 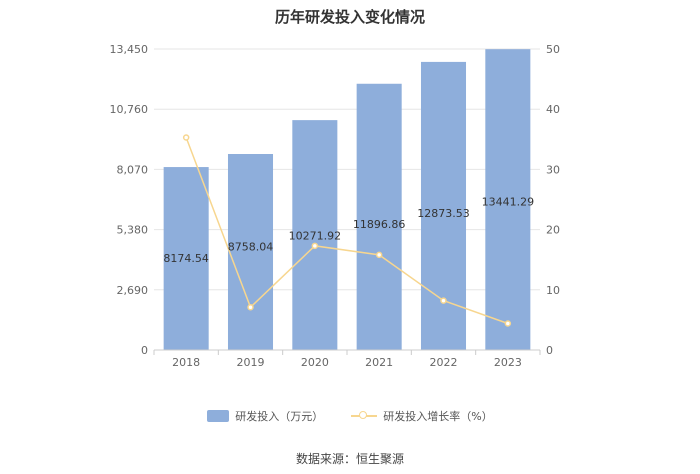 I want to click on bar-data-label: 10271.92, so click(x=315, y=235).